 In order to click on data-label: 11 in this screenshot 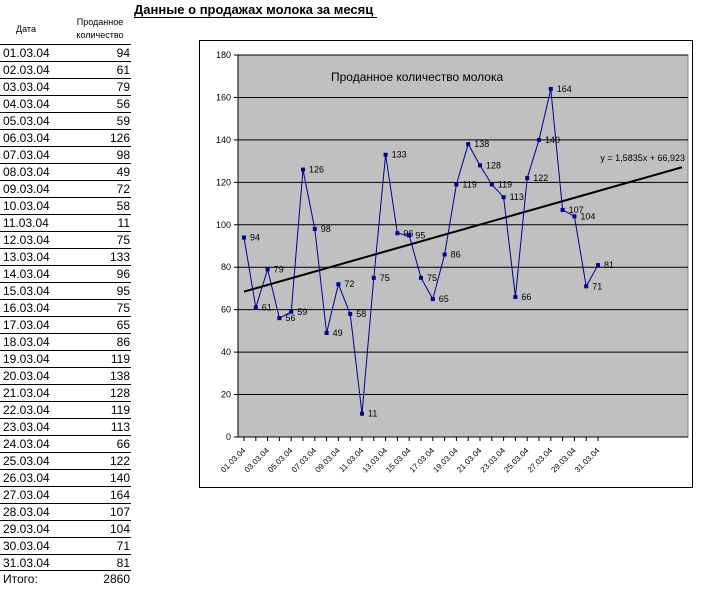, I will do `click(372, 414)`.